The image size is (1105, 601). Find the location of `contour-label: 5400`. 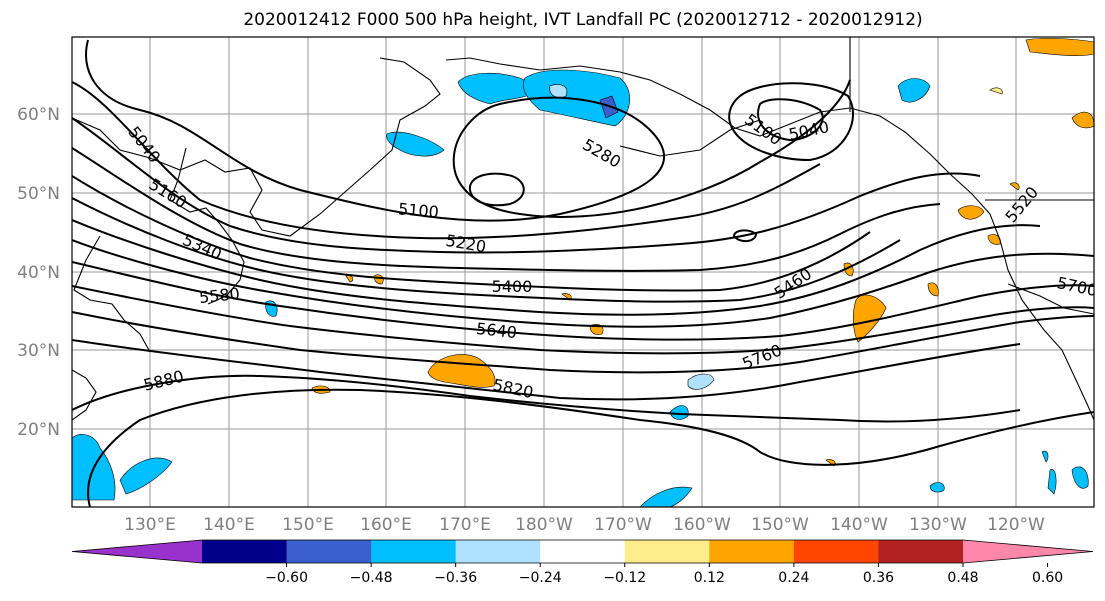

contour-label: 5400 is located at coordinates (512, 286).